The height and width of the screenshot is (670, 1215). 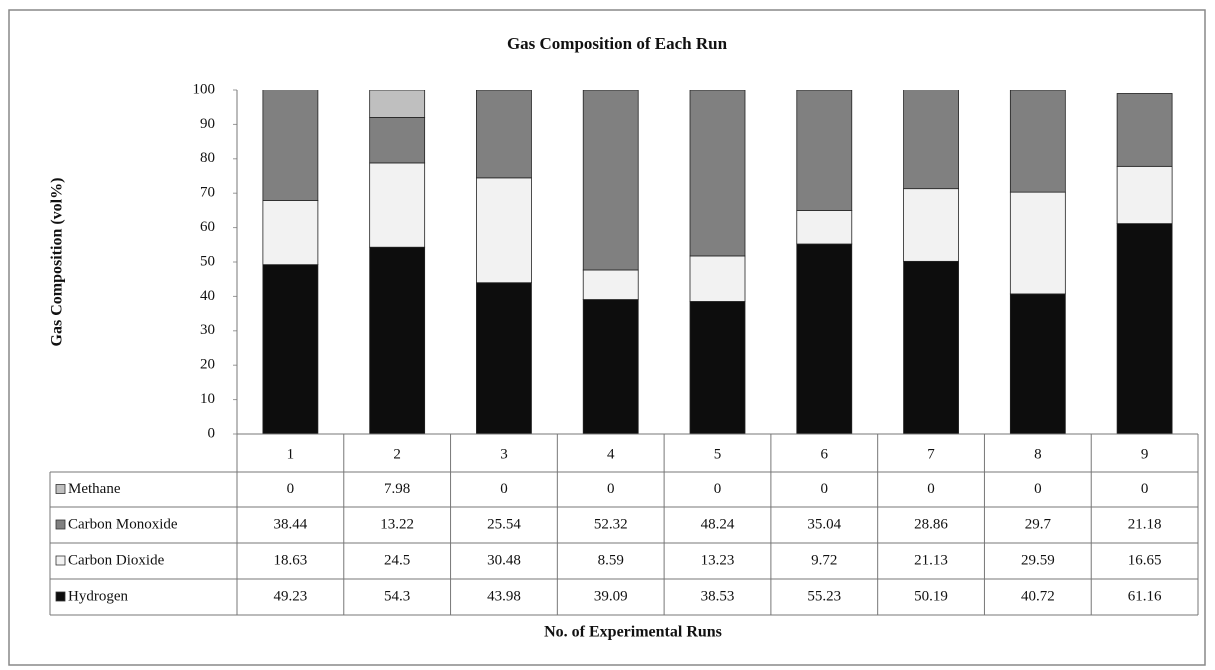 I want to click on x-tick-label: 4, so click(x=611, y=454).